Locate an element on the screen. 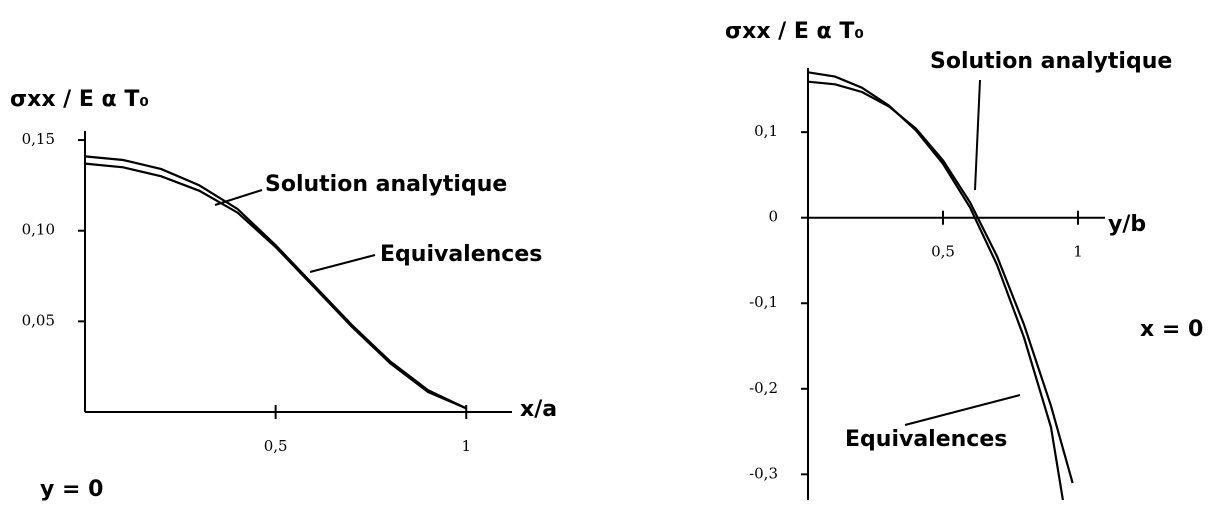 Image resolution: width=1230 pixels, height=506 pixels. y-tick-label: -0,3 is located at coordinates (763, 473).